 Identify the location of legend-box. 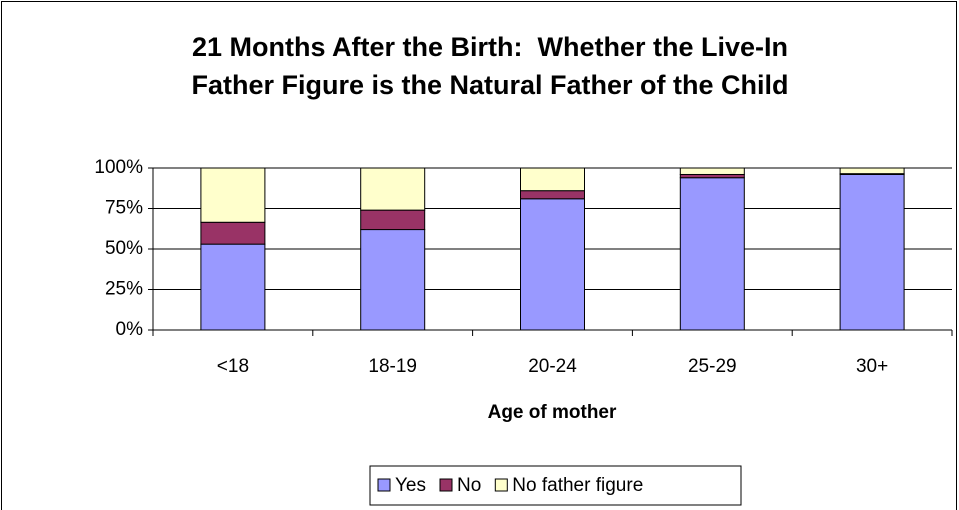
(555, 485).